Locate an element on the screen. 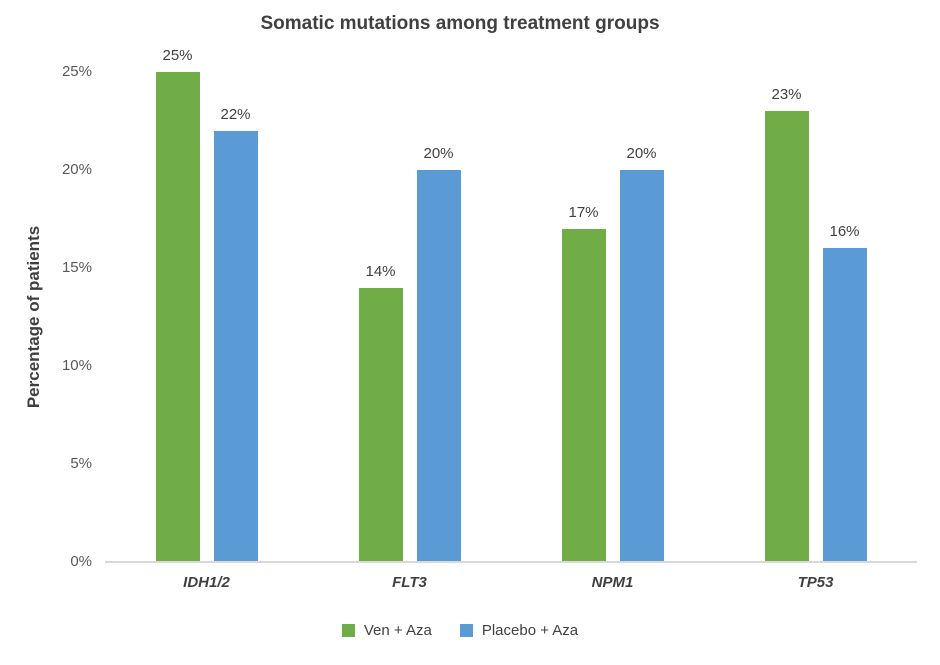  legend: Ven + Aza Placebo + Aza is located at coordinates (460, 630).